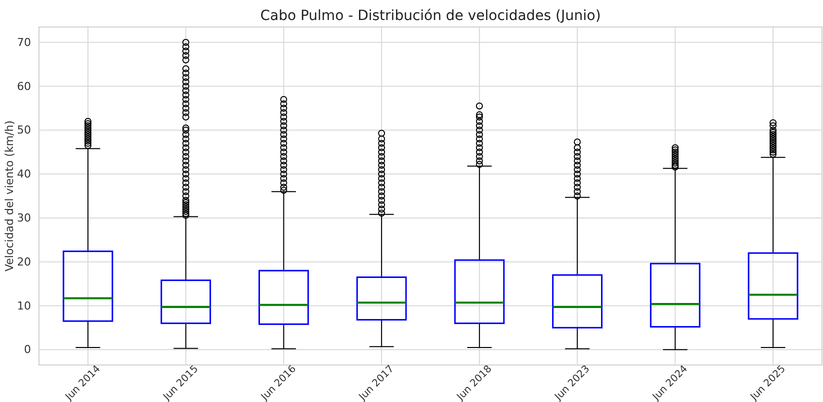 Image resolution: width=823 pixels, height=402 pixels. Describe the element at coordinates (24, 305) in the screenshot. I see `y-tick-label: 10` at that location.